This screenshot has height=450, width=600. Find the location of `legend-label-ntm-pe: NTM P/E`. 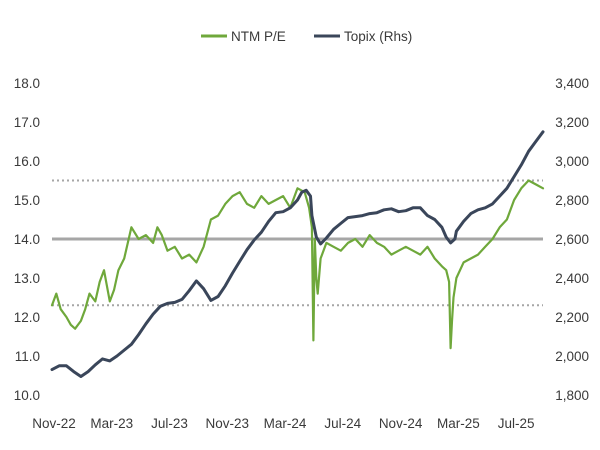

legend-label-ntm-pe: NTM P/E is located at coordinates (258, 36).